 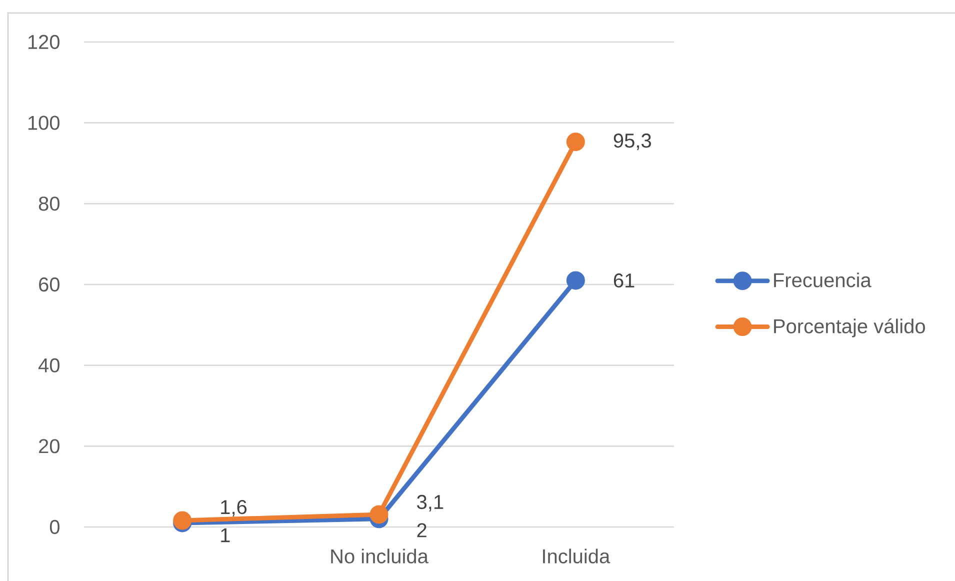 I want to click on y-tick-label: 20, so click(x=49, y=446).